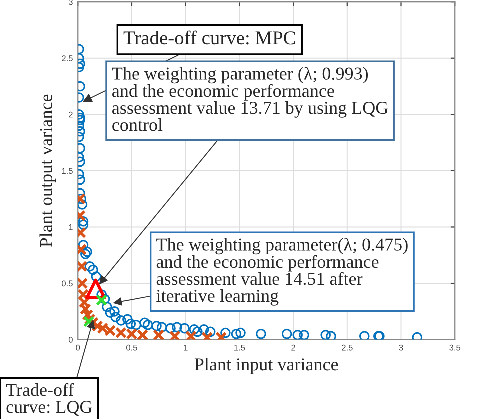 This screenshot has height=419, width=504. What do you see at coordinates (67, 171) in the screenshot?
I see `y-tick-label: 1.5` at bounding box center [67, 171].